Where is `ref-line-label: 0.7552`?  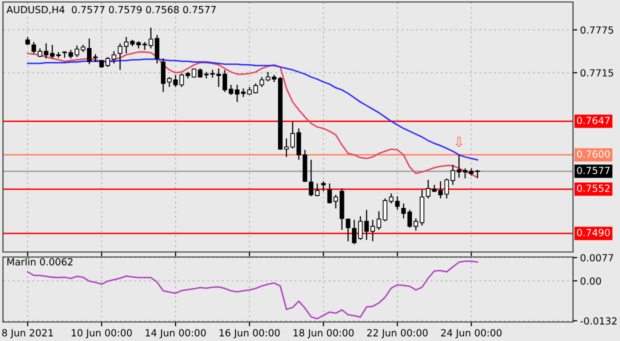 ref-line-label: 0.7552 is located at coordinates (593, 188).